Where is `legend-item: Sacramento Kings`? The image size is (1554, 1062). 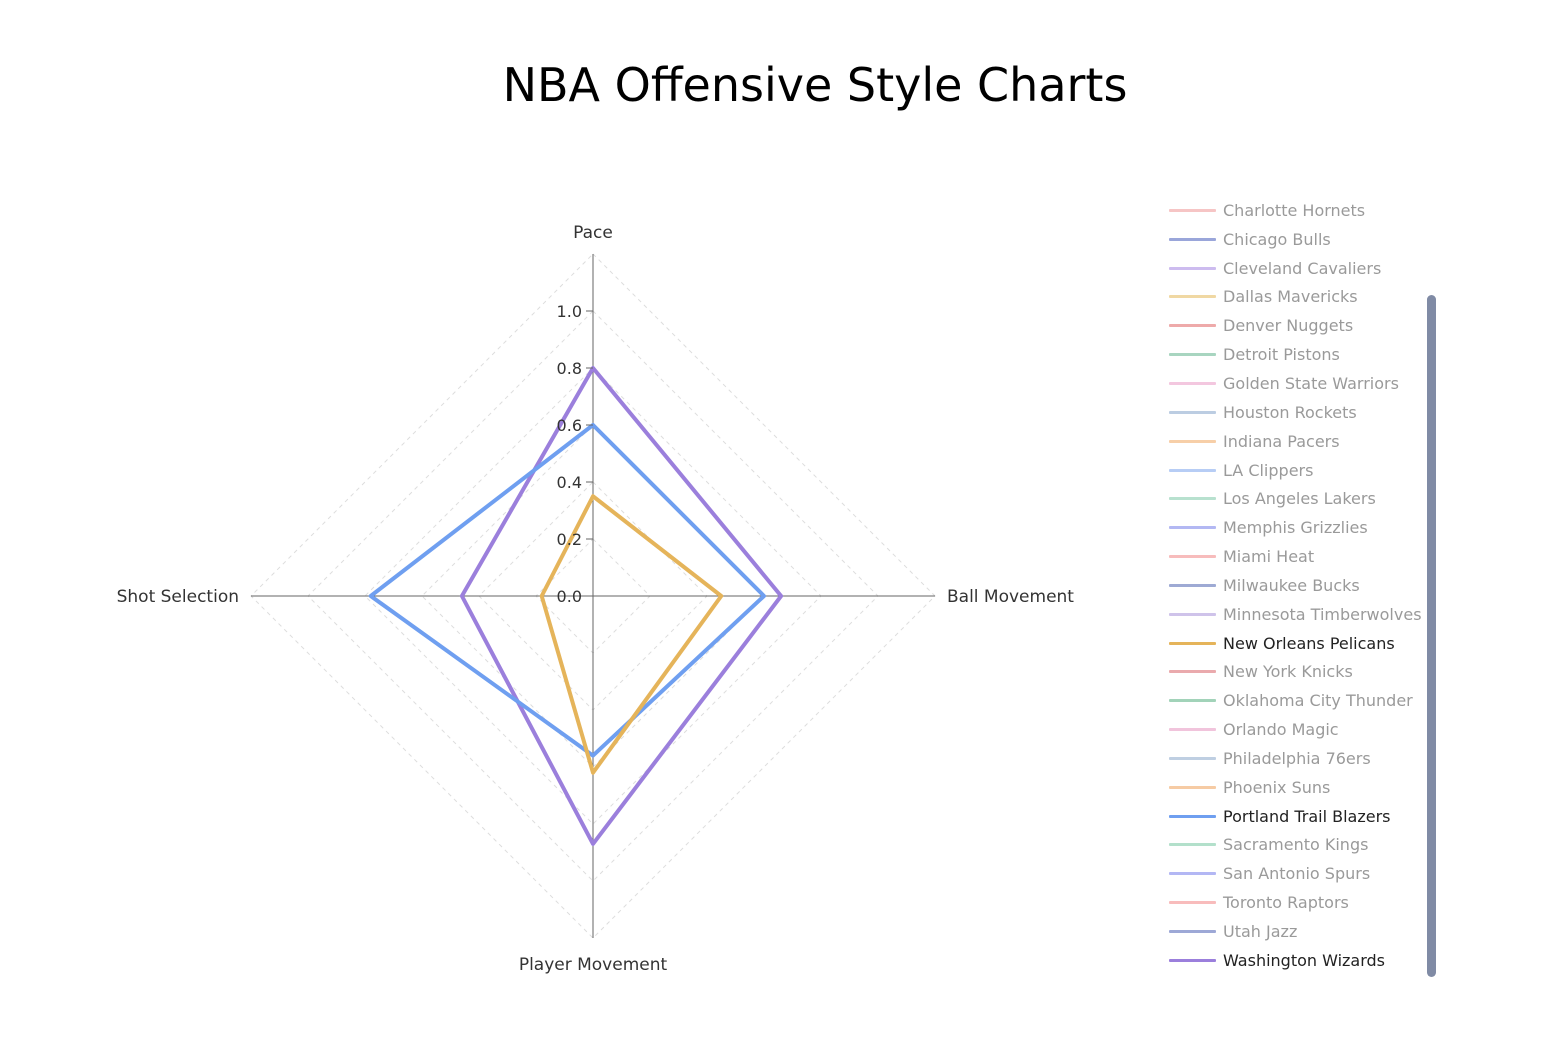 legend-item: Sacramento Kings is located at coordinates (1291, 845).